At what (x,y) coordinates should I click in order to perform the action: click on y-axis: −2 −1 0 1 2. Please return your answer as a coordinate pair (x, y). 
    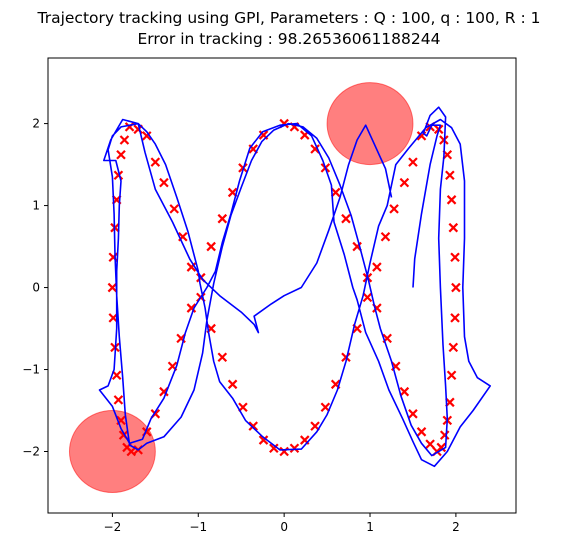
    Looking at the image, I should click on (35, 288).